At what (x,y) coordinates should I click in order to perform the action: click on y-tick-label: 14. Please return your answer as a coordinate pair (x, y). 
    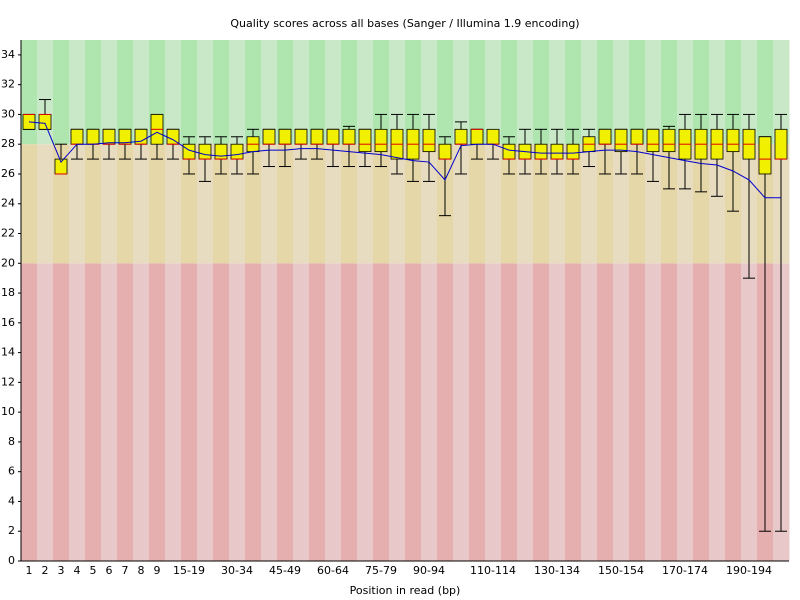
    Looking at the image, I should click on (8, 352).